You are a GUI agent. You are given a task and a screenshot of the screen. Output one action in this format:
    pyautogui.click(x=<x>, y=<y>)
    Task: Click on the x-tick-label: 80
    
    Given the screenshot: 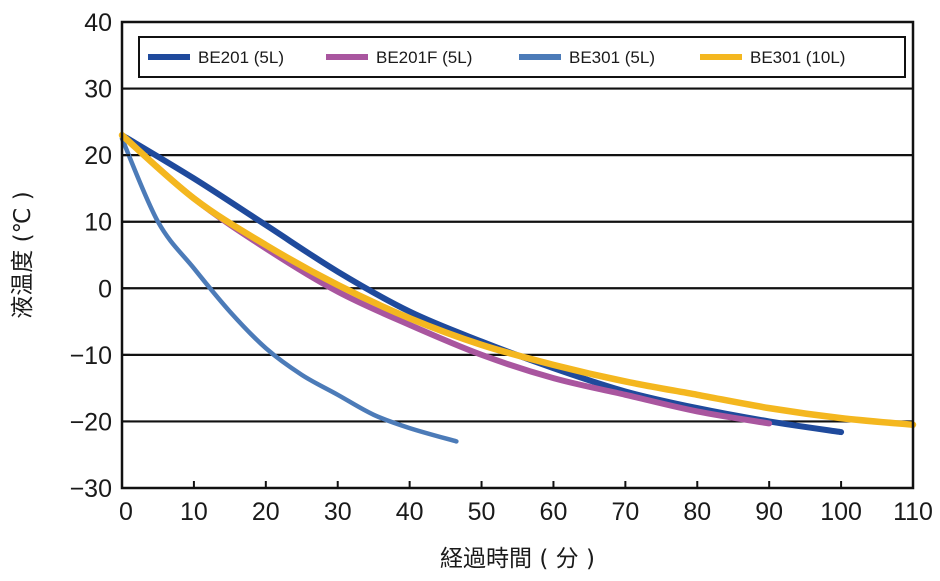 What is the action you would take?
    pyautogui.click(x=697, y=512)
    